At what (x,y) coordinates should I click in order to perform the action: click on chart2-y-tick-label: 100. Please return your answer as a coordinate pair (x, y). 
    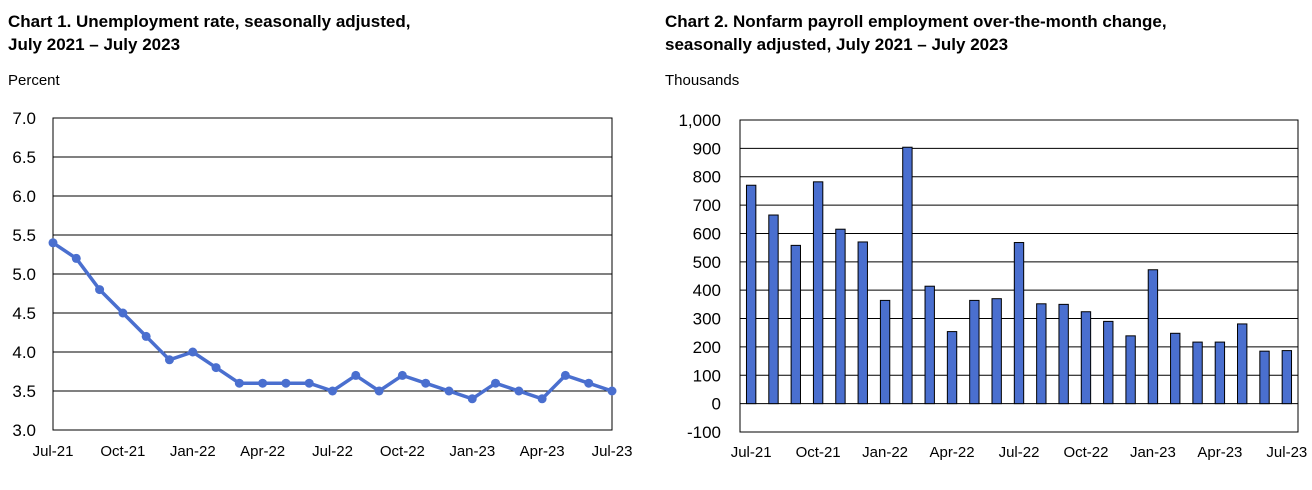
    Looking at the image, I should click on (707, 375).